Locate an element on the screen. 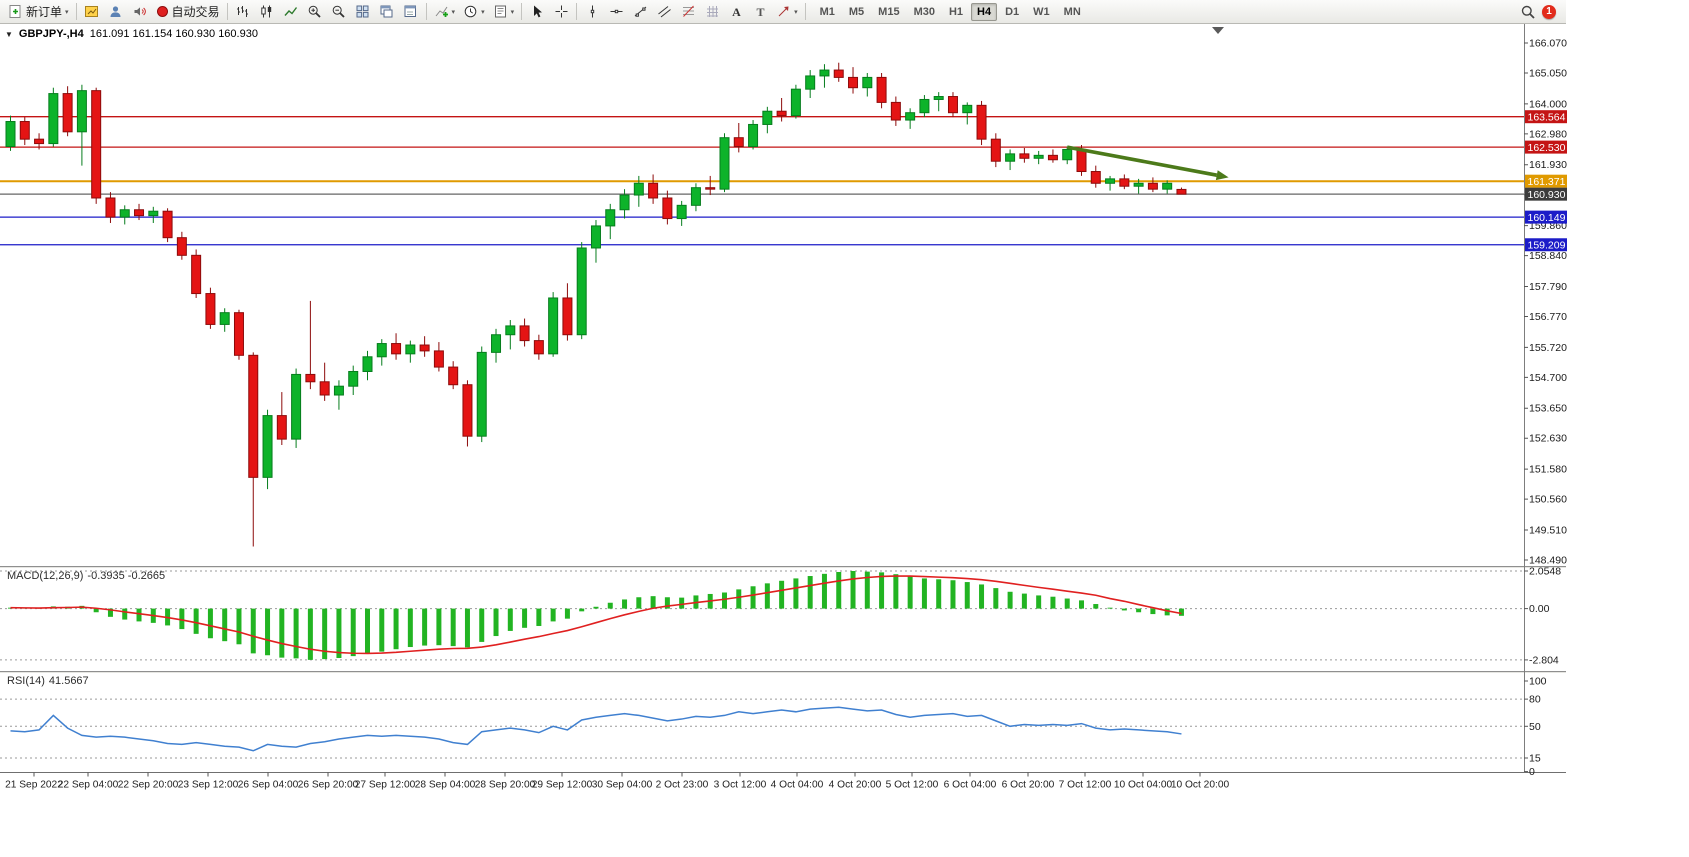  add-indicator-button: ▾ is located at coordinates (445, 12).